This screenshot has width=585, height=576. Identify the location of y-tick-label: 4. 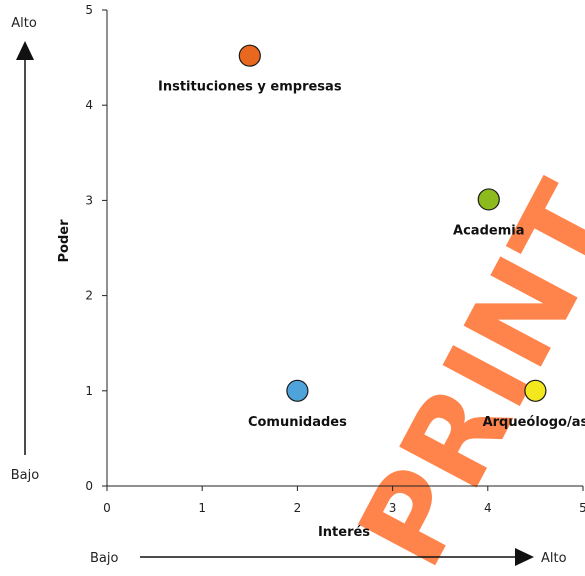
(89, 105).